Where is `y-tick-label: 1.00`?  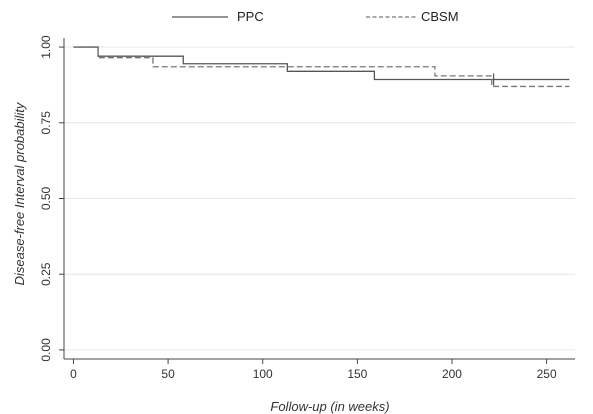 y-tick-label: 1.00 is located at coordinates (46, 47).